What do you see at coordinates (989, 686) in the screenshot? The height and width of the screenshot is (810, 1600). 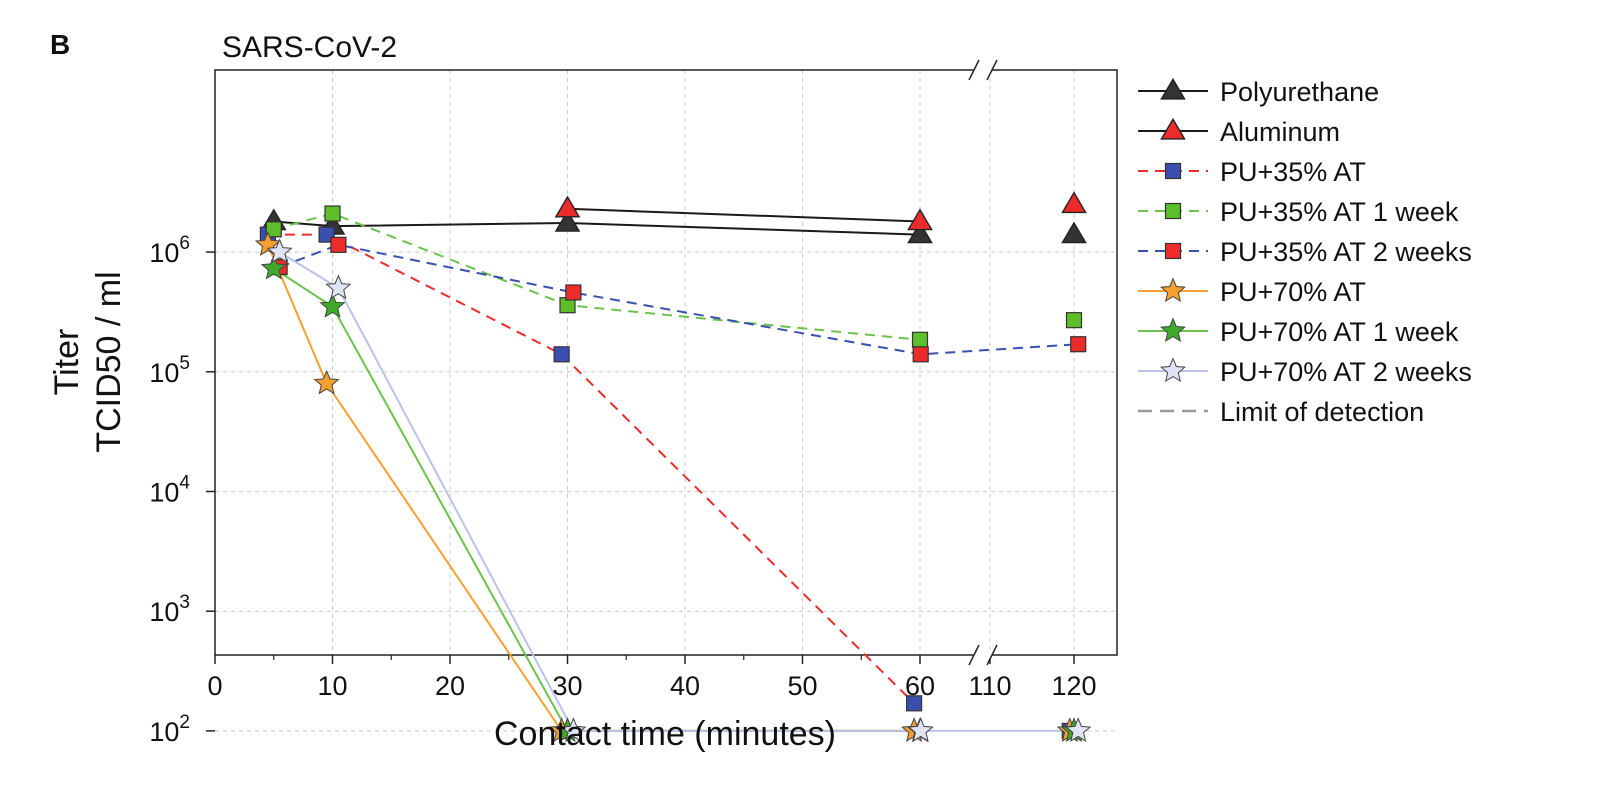 I see `x-tick-label: 110` at bounding box center [989, 686].